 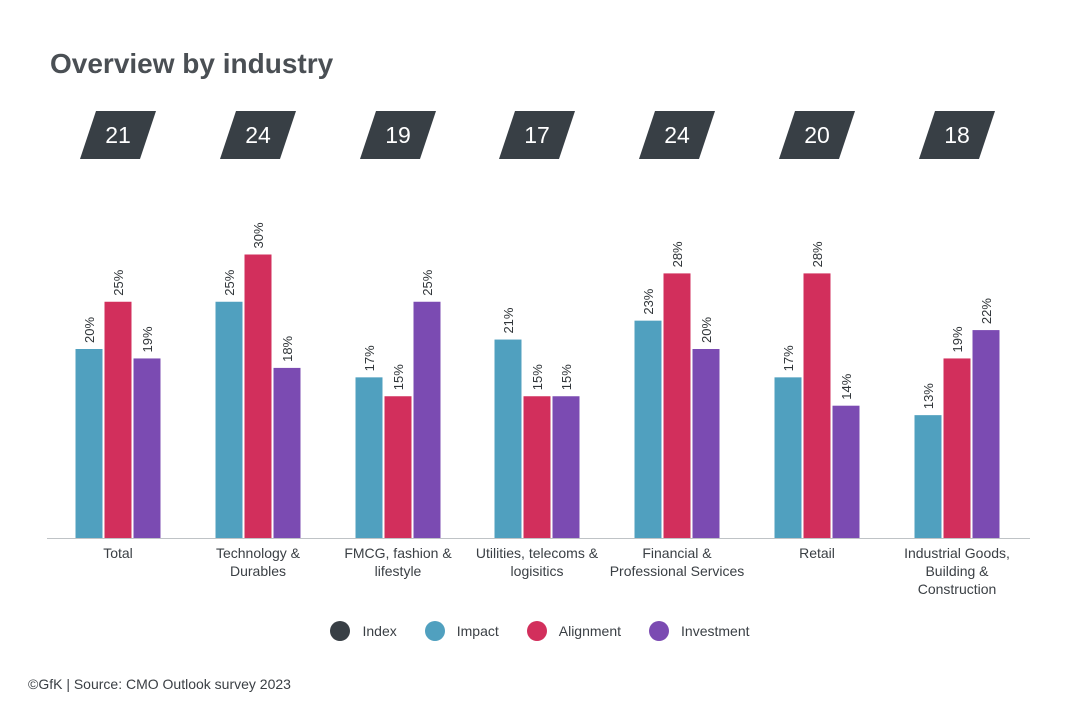 What do you see at coordinates (957, 571) in the screenshot?
I see `category-label: Industrial Goods, Building & Construction` at bounding box center [957, 571].